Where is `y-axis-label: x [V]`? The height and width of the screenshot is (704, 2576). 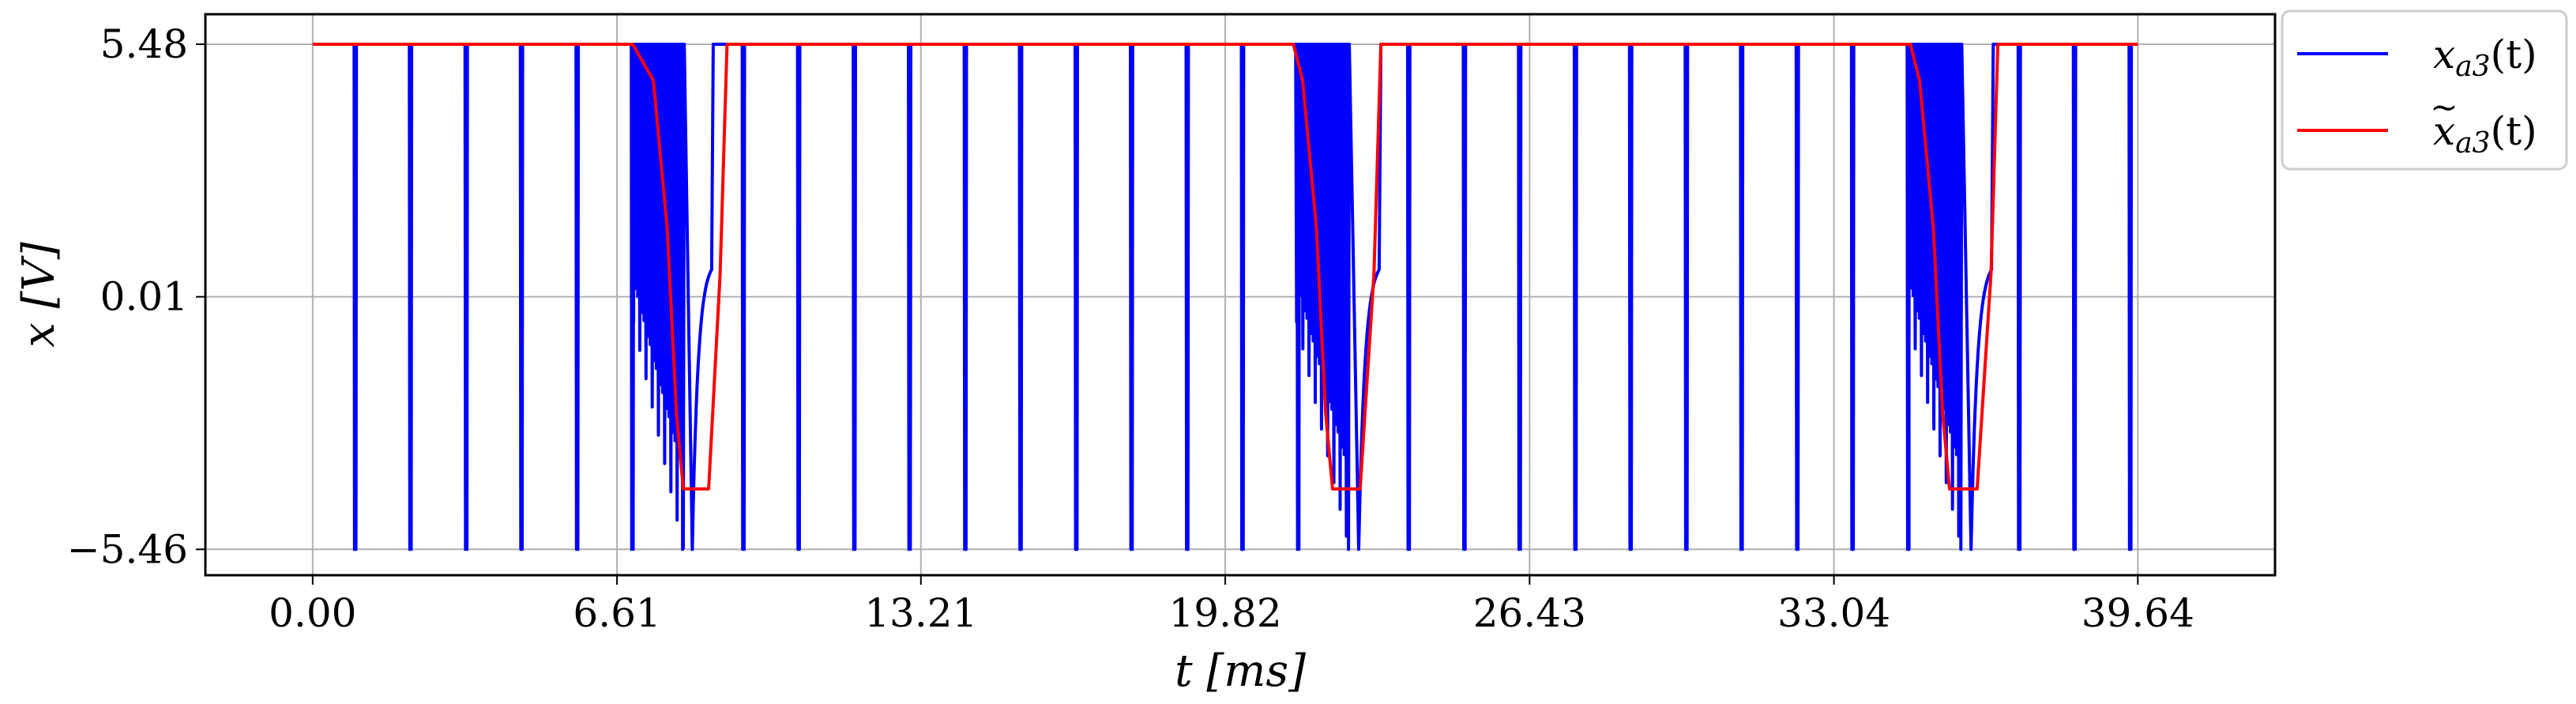
y-axis-label: x [V] is located at coordinates (39, 295).